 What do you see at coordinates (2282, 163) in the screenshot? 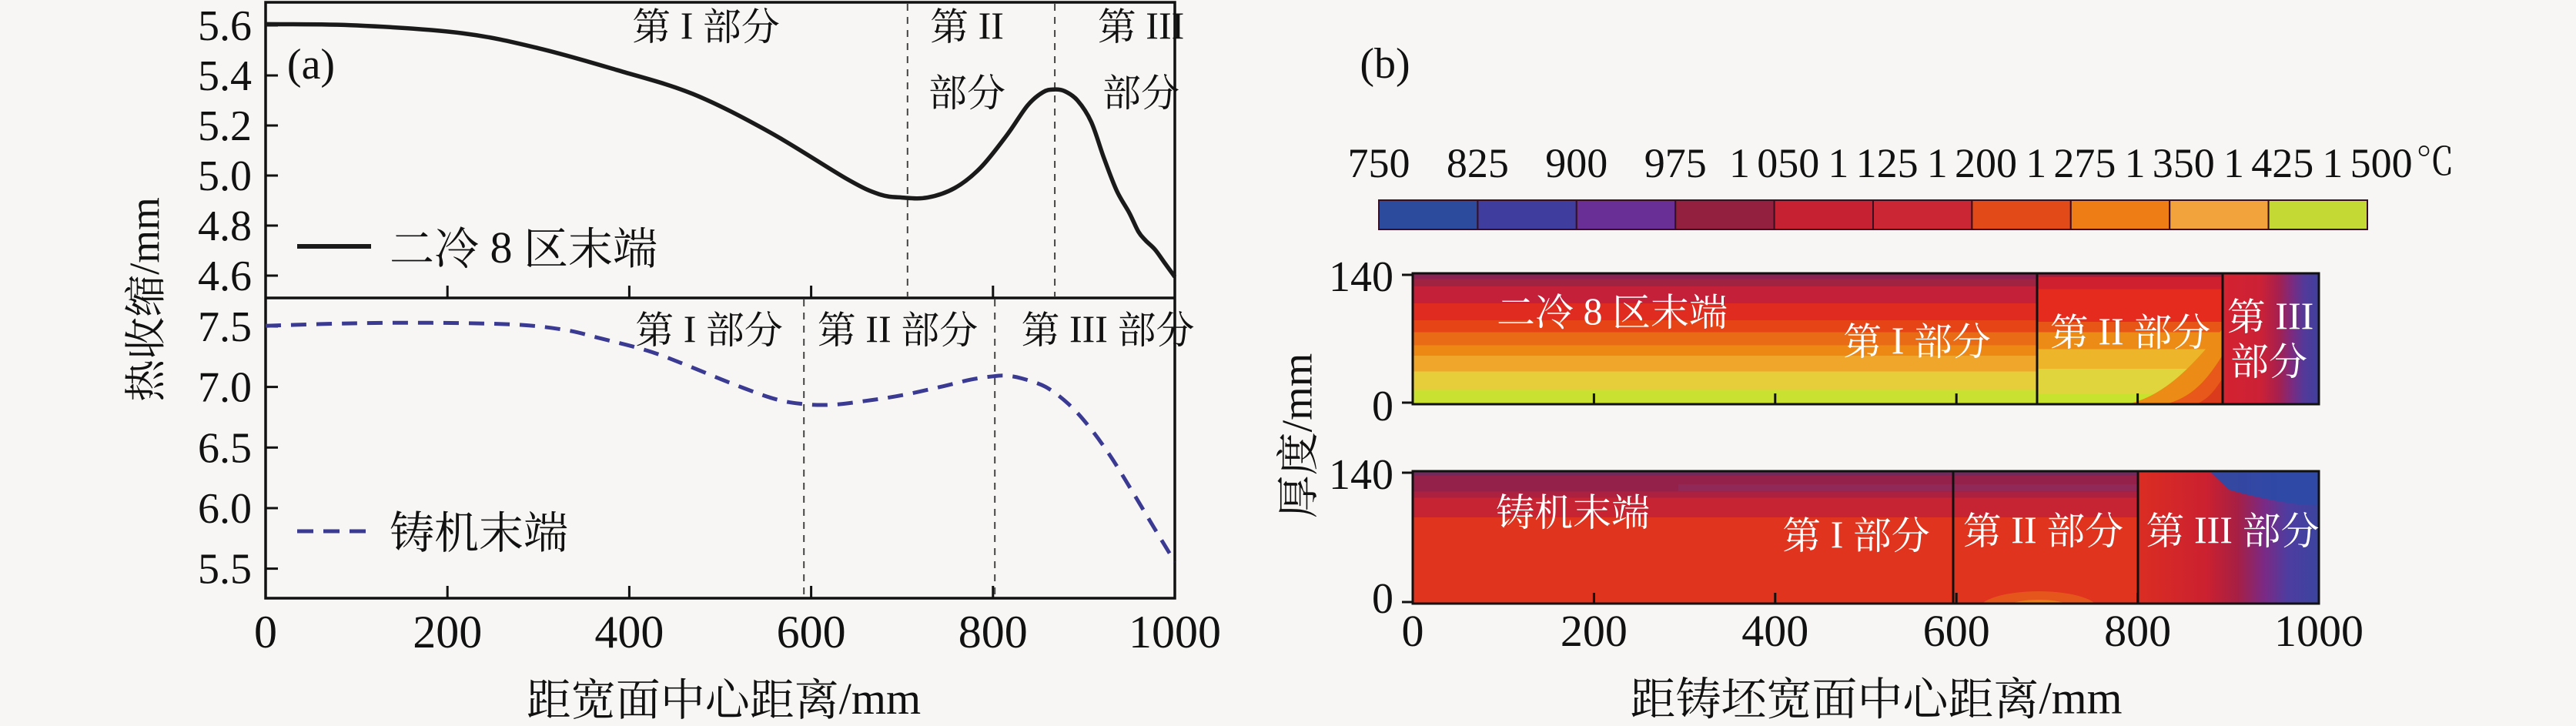
I see `svg-text: 425` at bounding box center [2282, 163].